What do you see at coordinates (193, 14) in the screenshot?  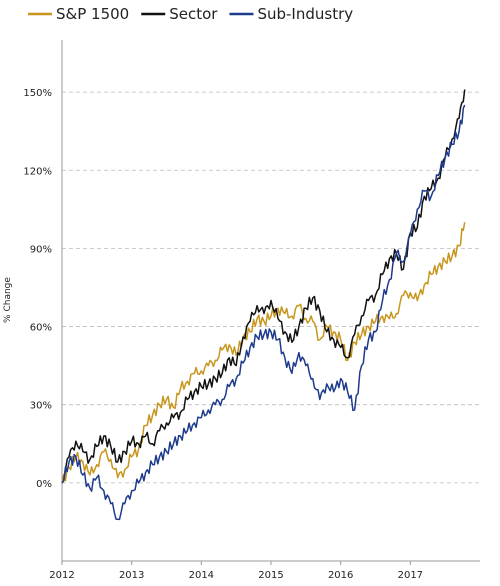 I see `legend-label: Sector` at bounding box center [193, 14].